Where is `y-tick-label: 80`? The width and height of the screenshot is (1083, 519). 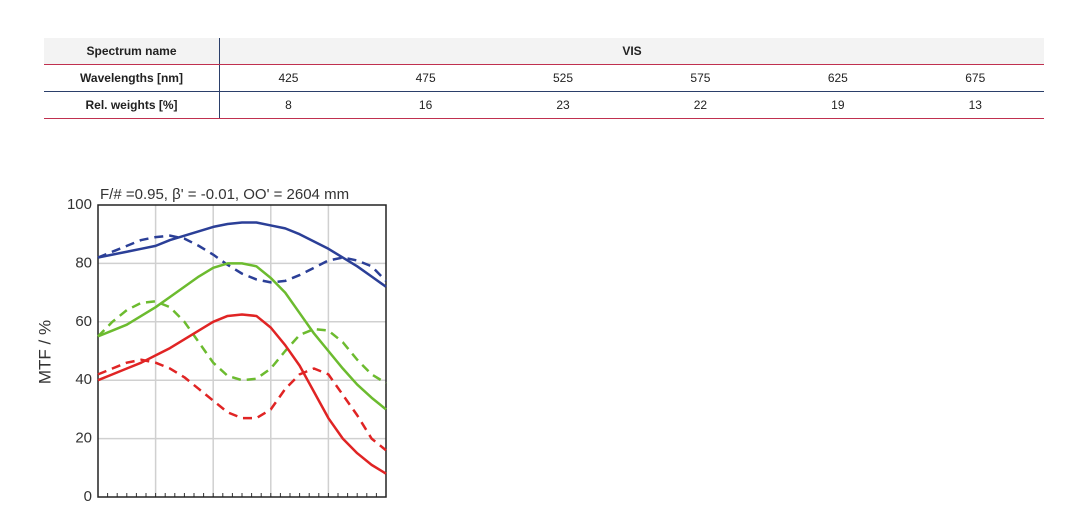 y-tick-label: 80 is located at coordinates (83, 262).